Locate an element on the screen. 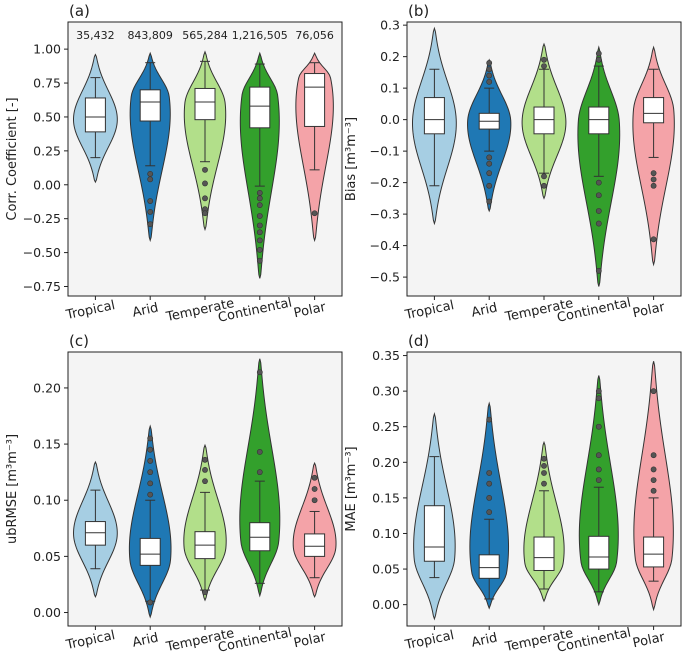  y-axis-label: MAE [m³m⁻³] is located at coordinates (351, 488).